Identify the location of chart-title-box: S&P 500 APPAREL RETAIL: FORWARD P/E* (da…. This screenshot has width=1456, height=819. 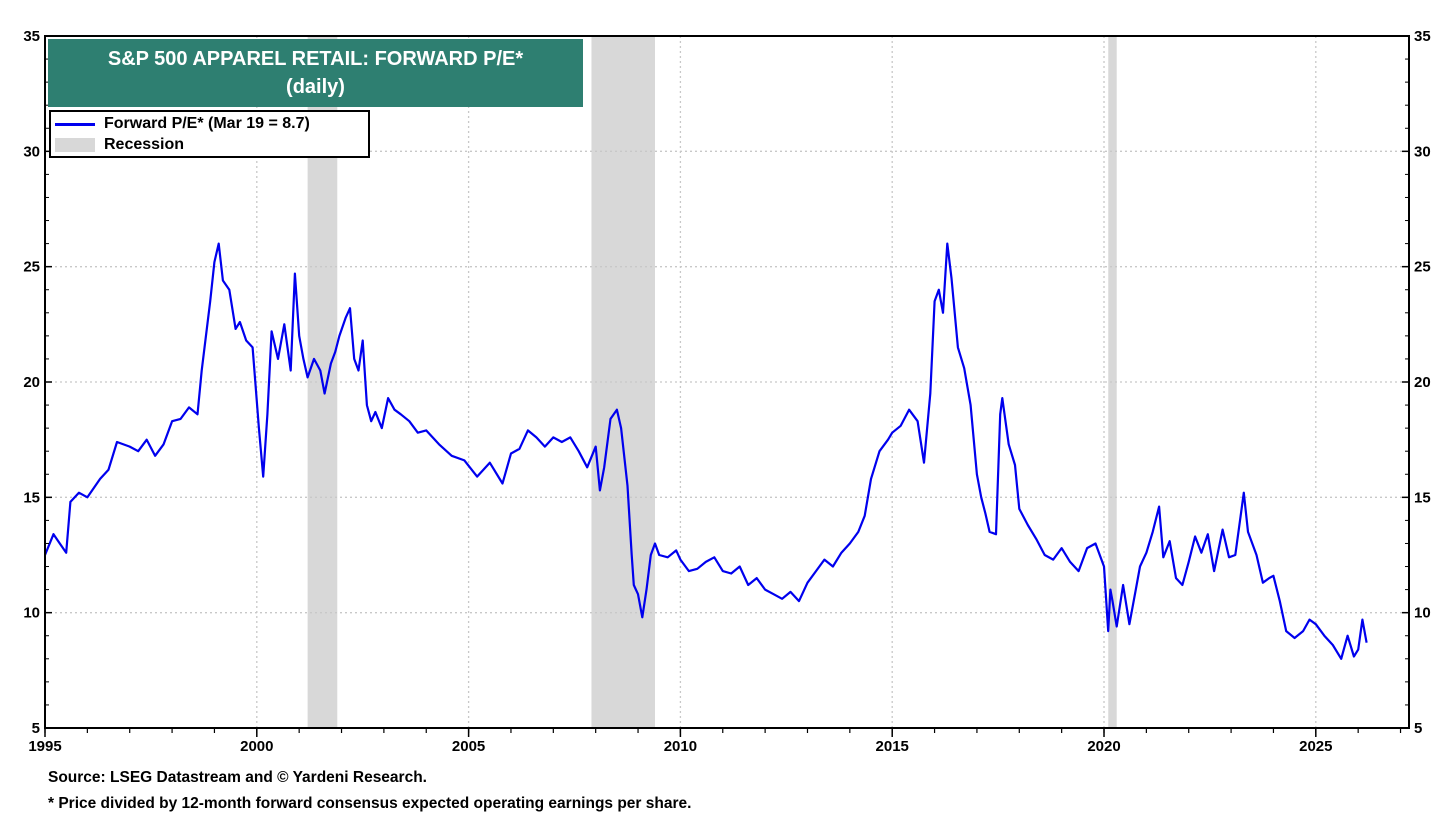
(315, 73).